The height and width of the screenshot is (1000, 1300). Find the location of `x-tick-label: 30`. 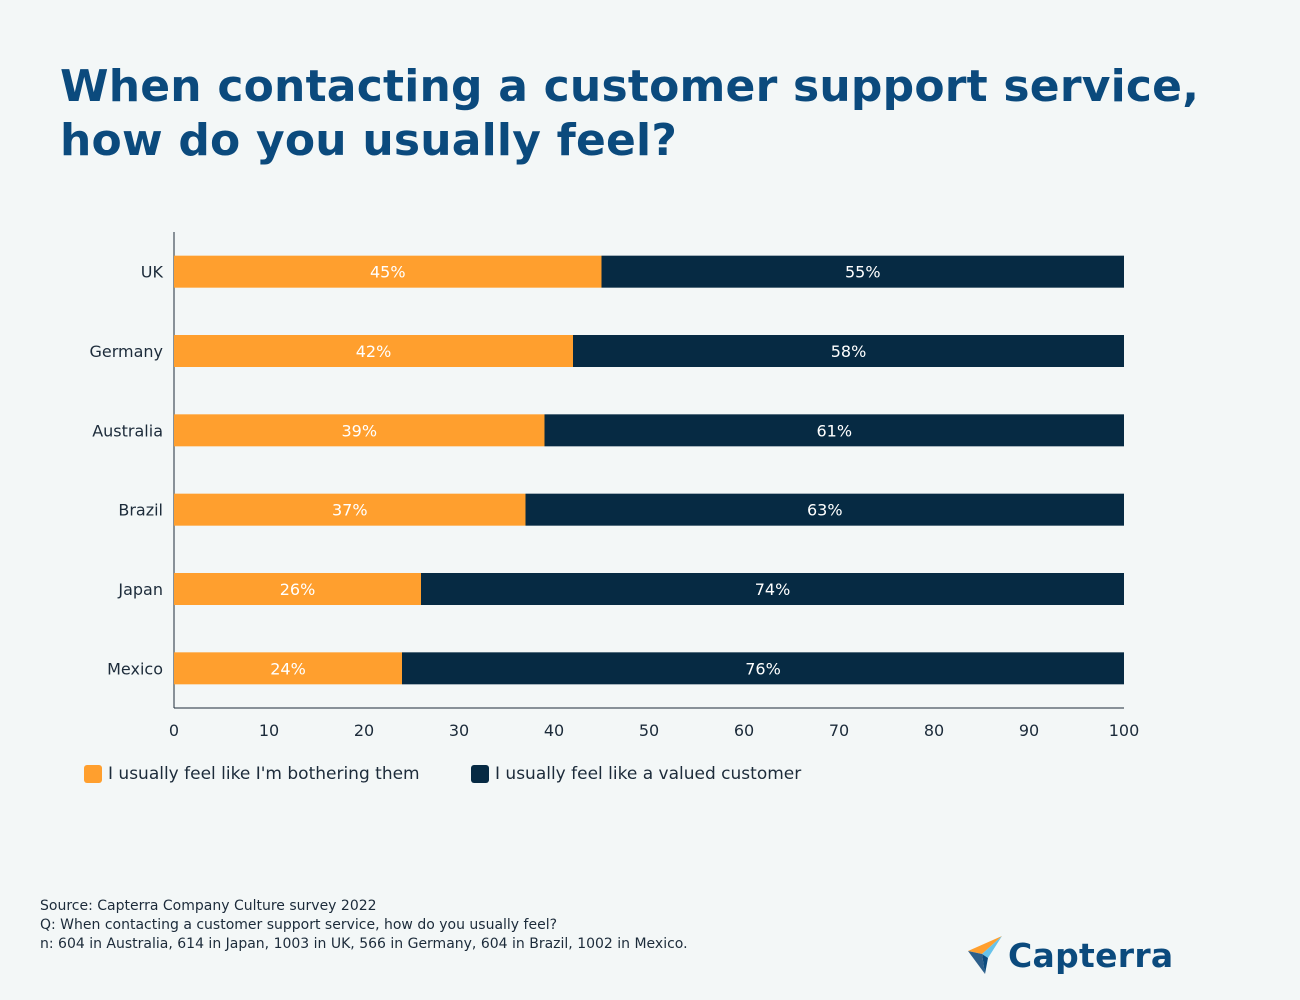

x-tick-label: 30 is located at coordinates (459, 730).